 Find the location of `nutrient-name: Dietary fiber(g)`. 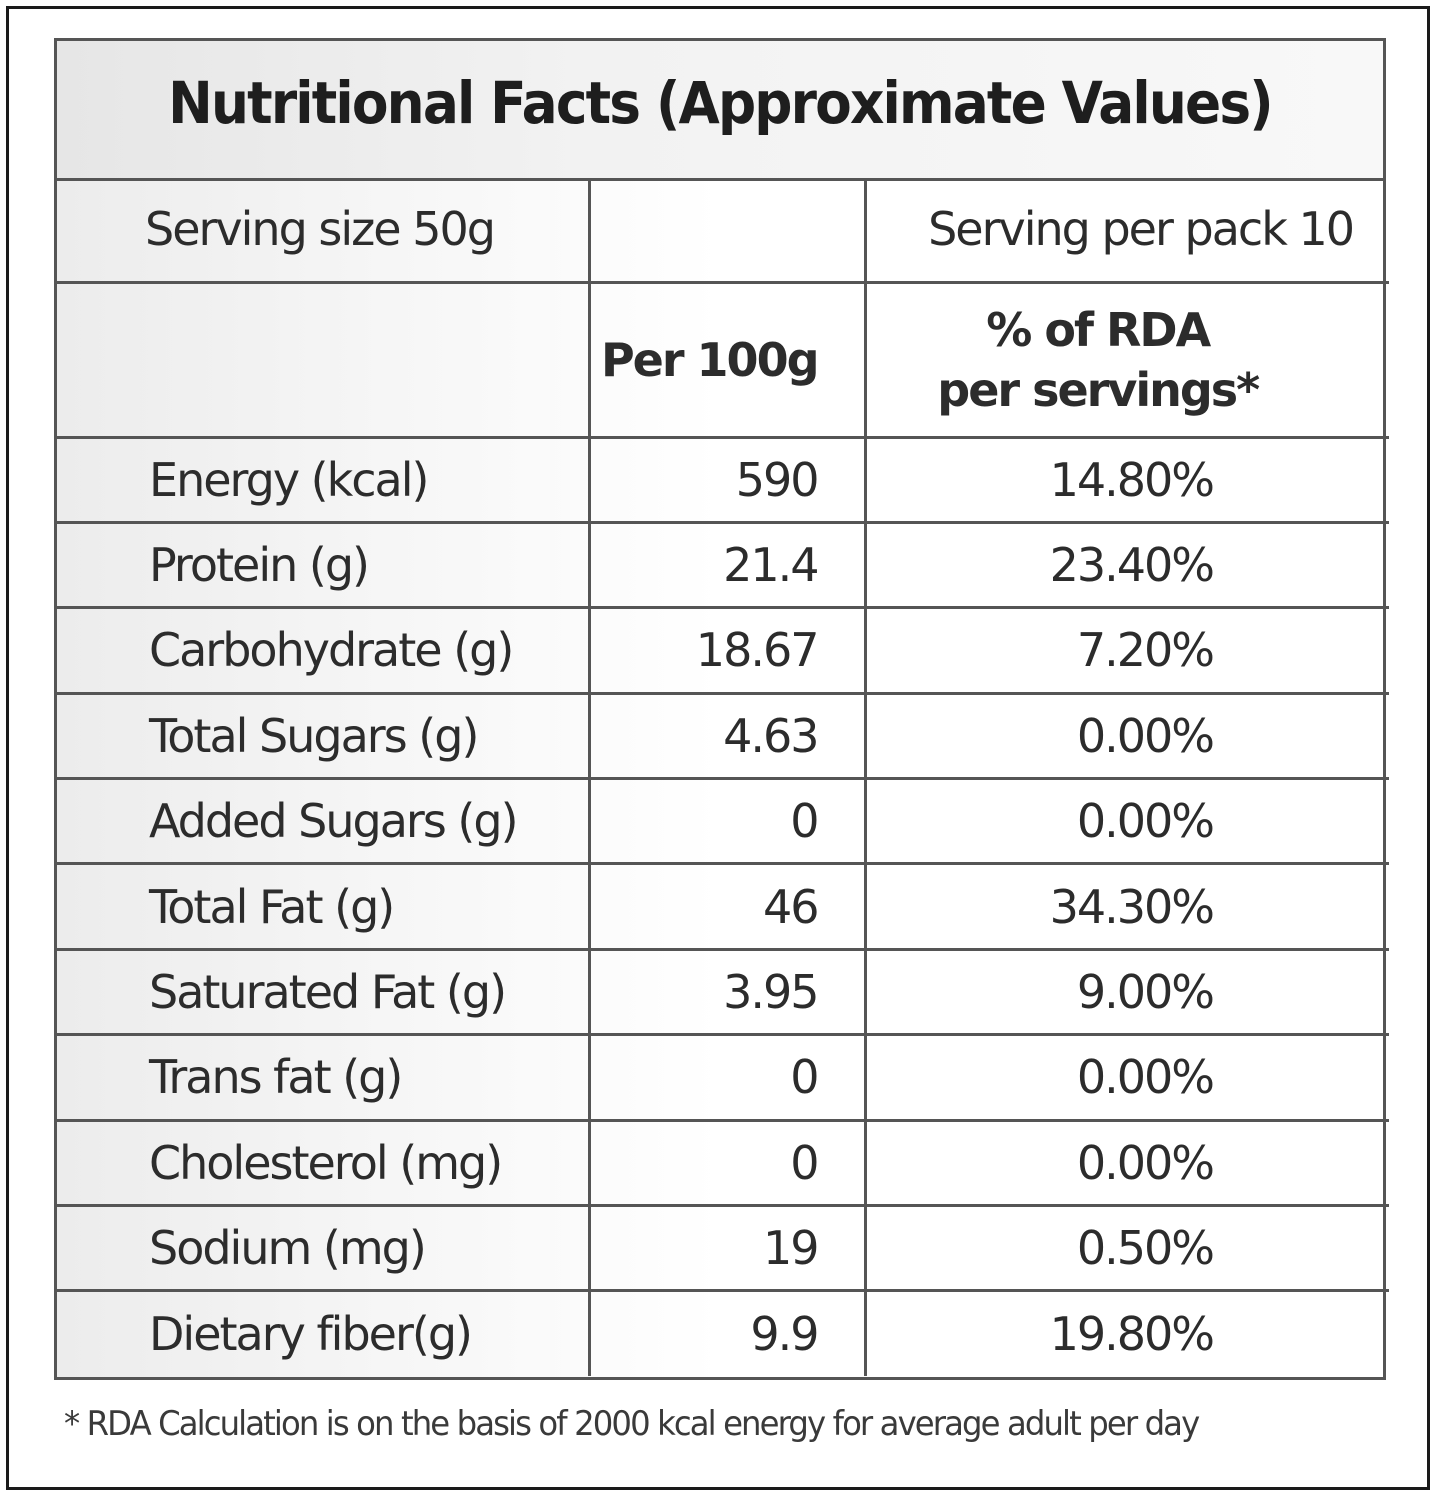

nutrient-name: Dietary fiber(g) is located at coordinates (324, 1333).